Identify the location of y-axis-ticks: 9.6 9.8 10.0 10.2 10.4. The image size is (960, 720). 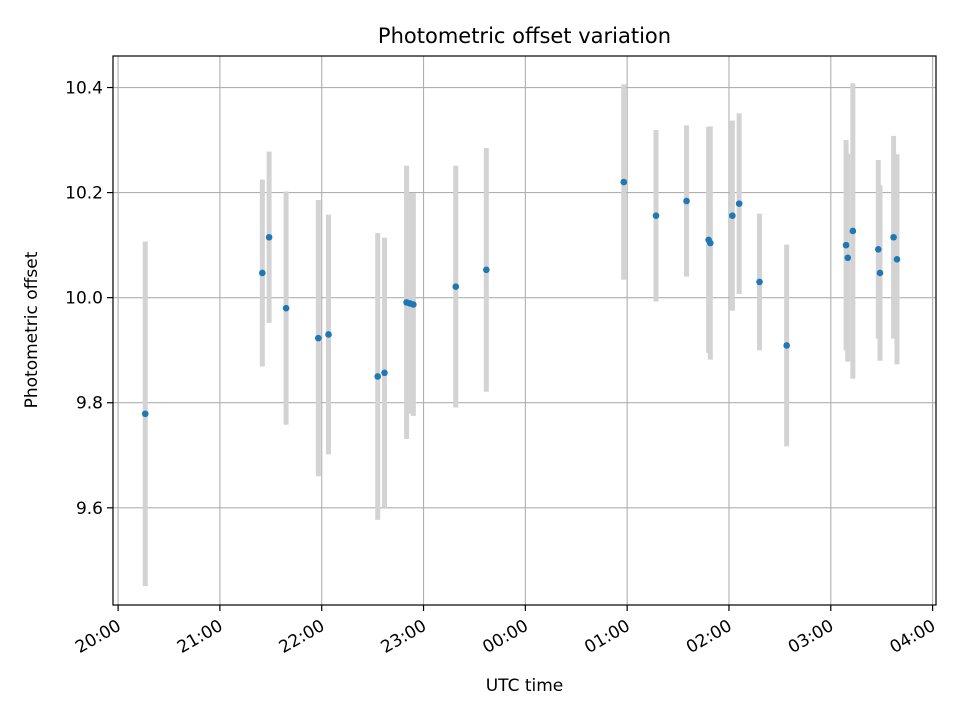
(89, 299).